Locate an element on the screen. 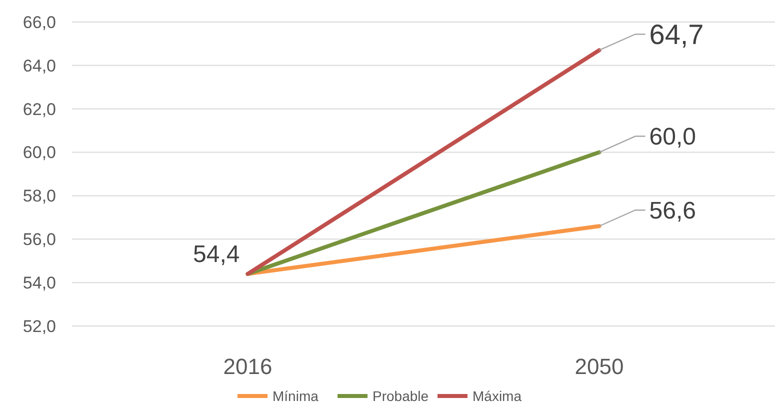 The height and width of the screenshot is (408, 775). x-tick-label: 2050 is located at coordinates (599, 366).